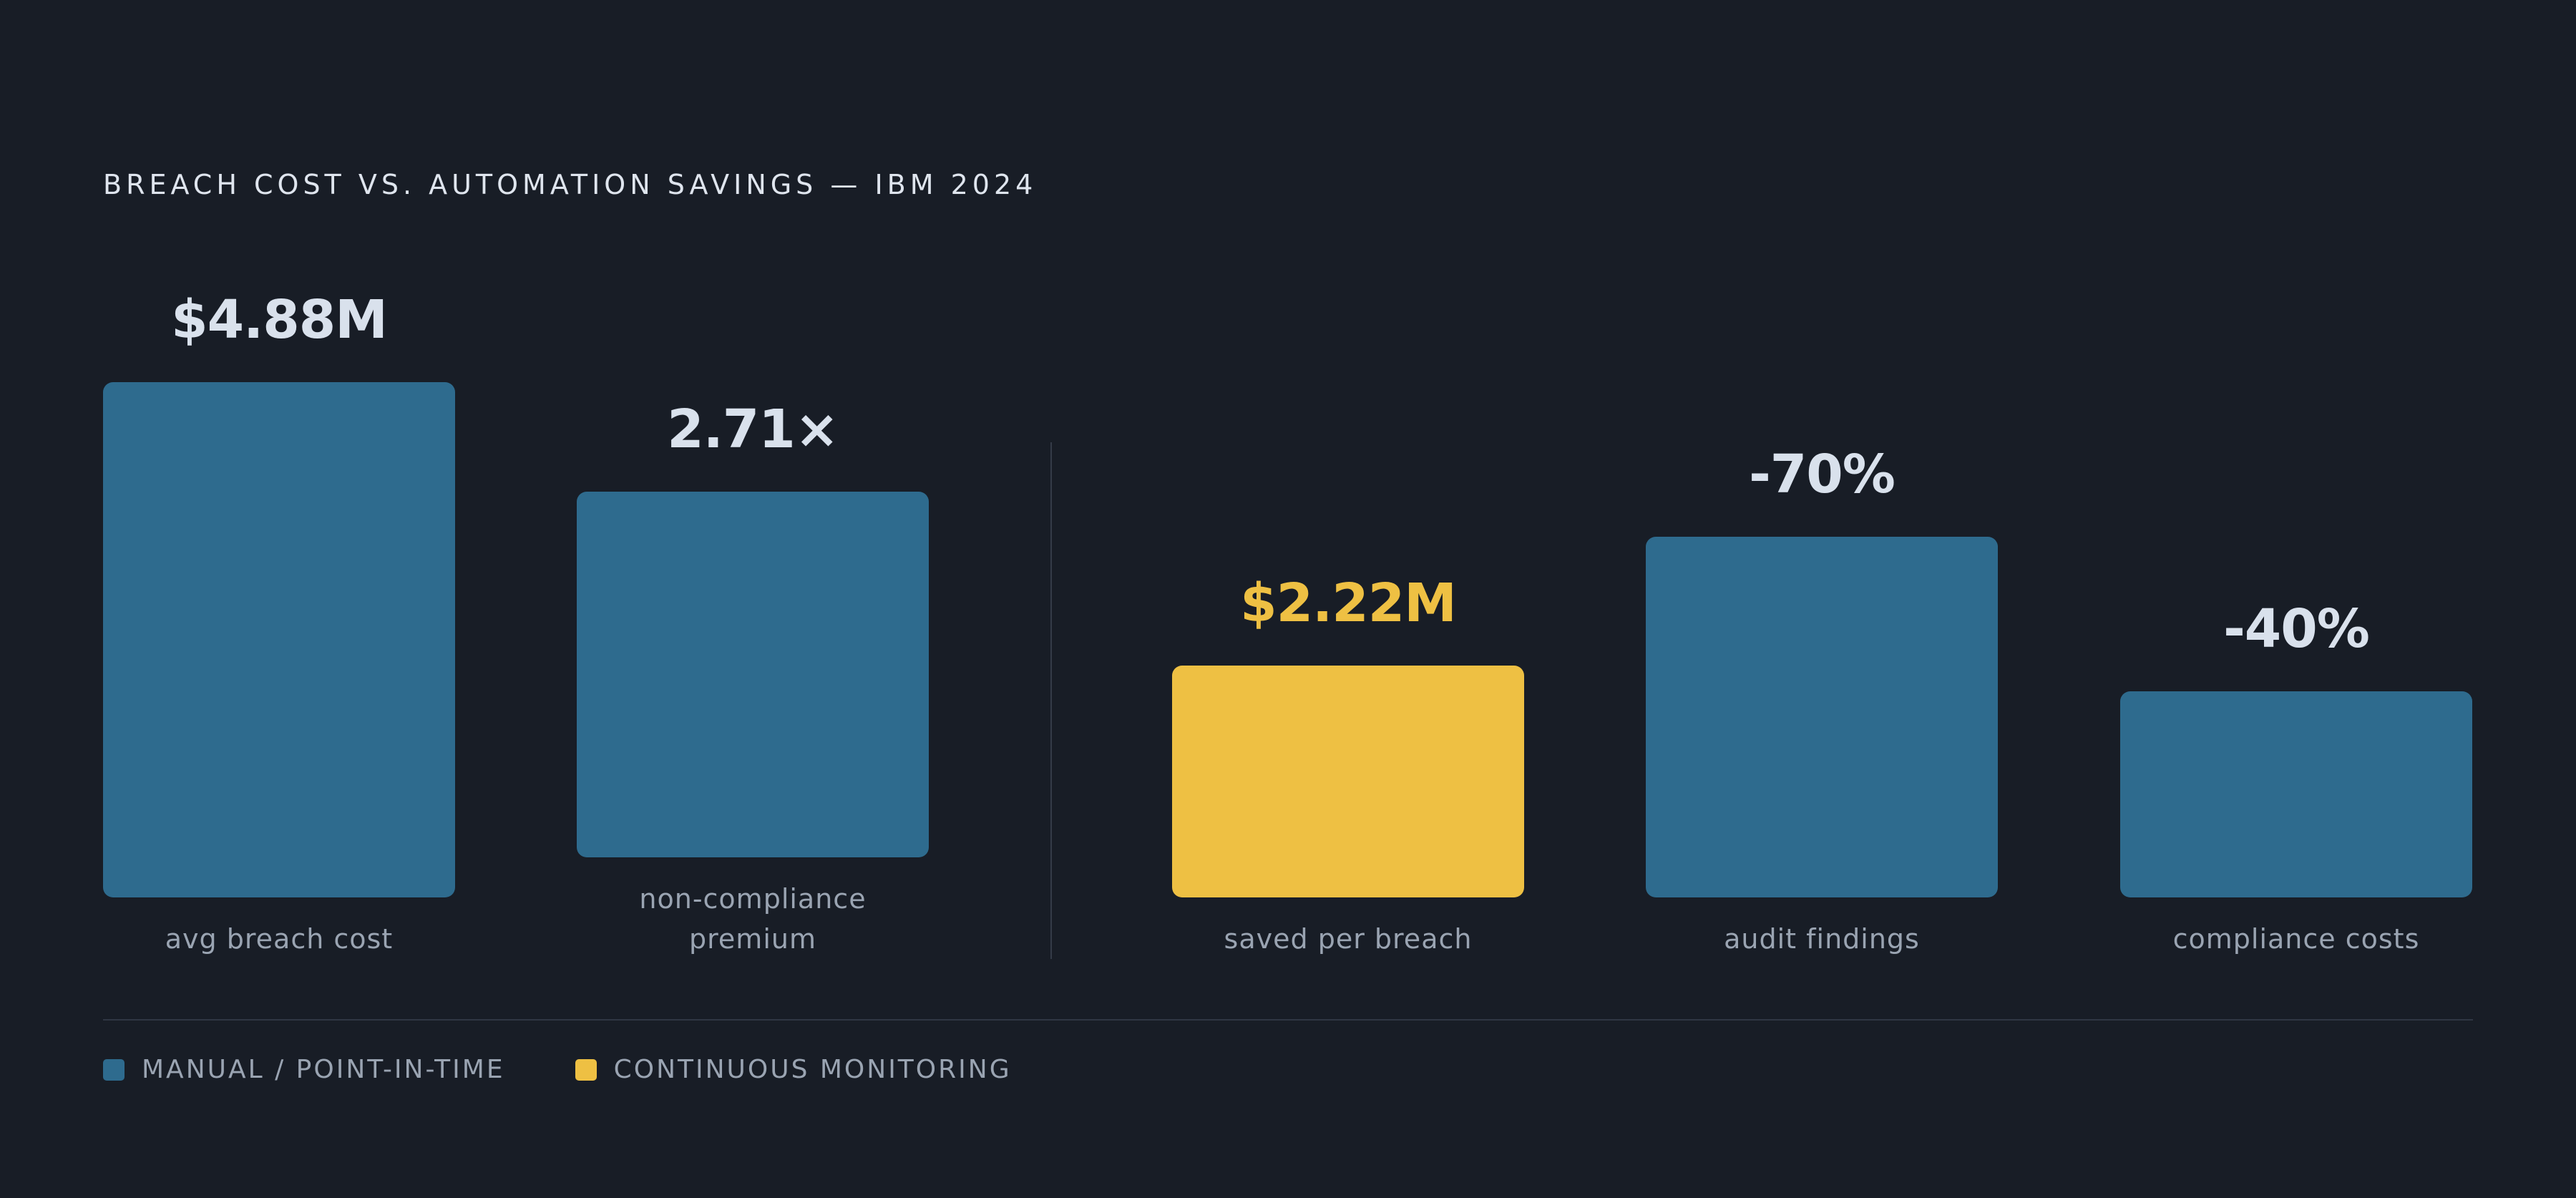  What do you see at coordinates (1051, 700) in the screenshot?
I see `group-divider` at bounding box center [1051, 700].